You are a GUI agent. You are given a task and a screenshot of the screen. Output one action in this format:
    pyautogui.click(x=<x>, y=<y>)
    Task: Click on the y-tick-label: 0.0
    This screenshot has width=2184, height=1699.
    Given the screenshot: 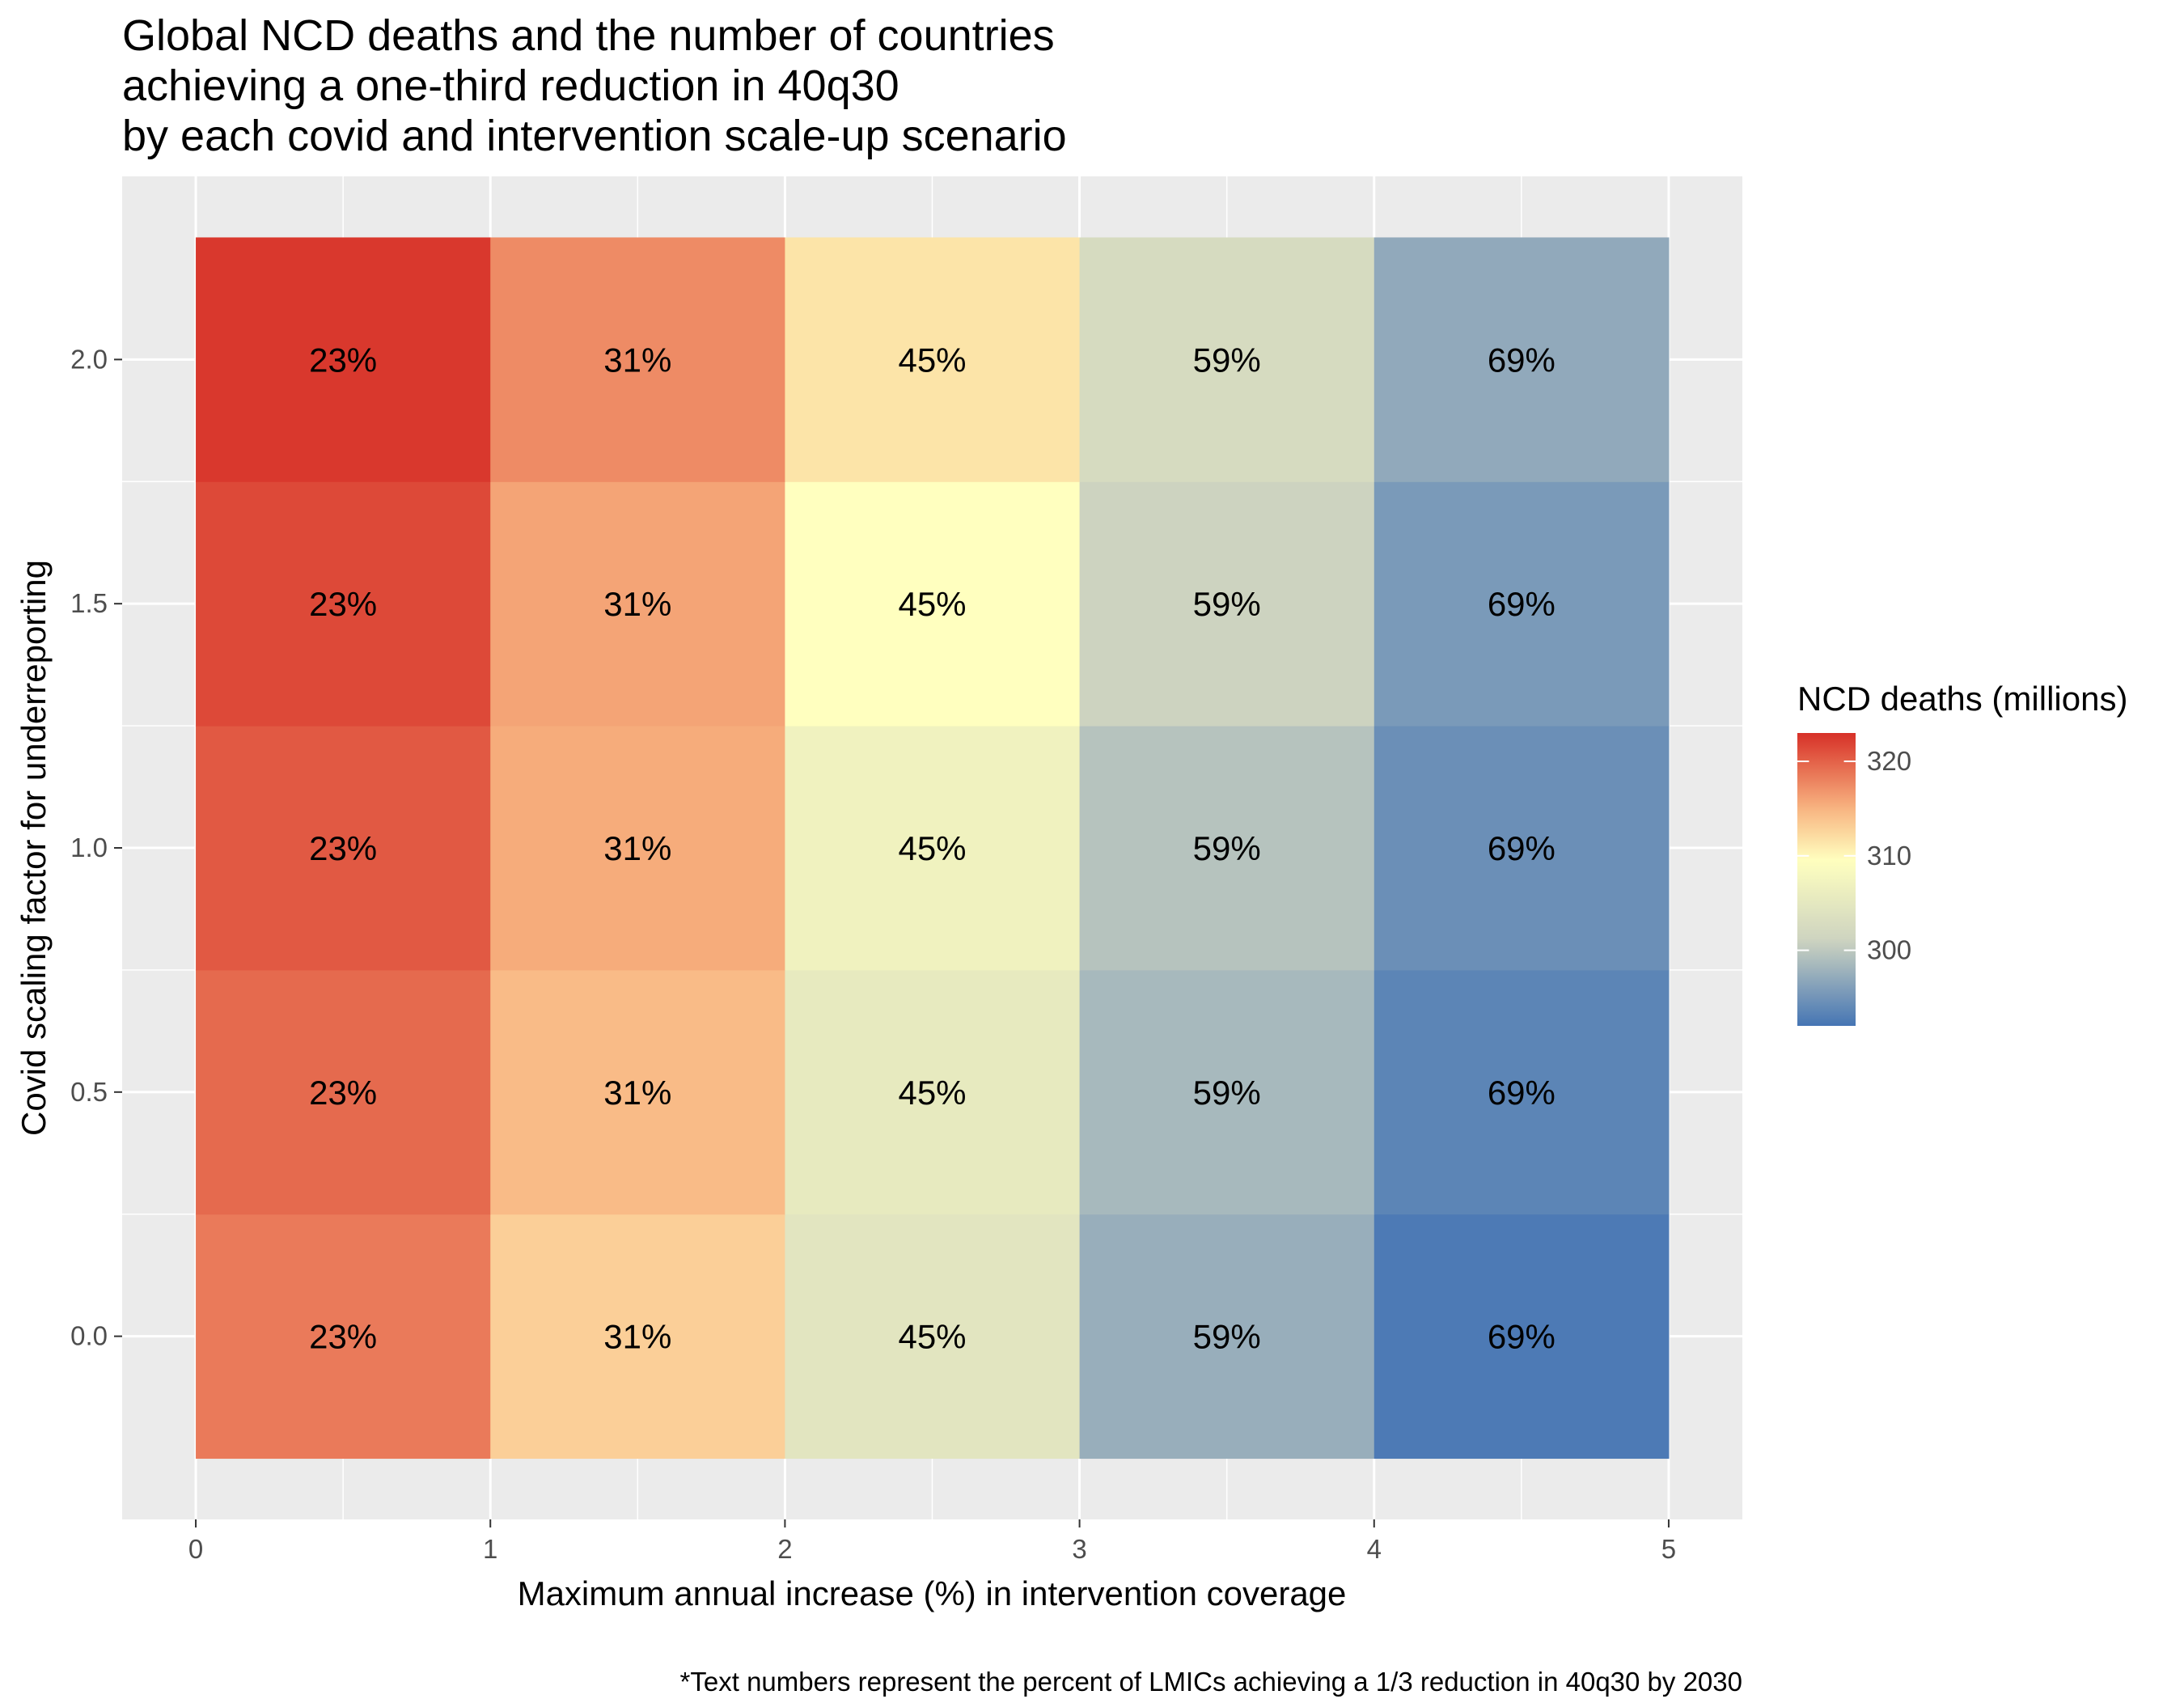 What is the action you would take?
    pyautogui.click(x=89, y=1336)
    